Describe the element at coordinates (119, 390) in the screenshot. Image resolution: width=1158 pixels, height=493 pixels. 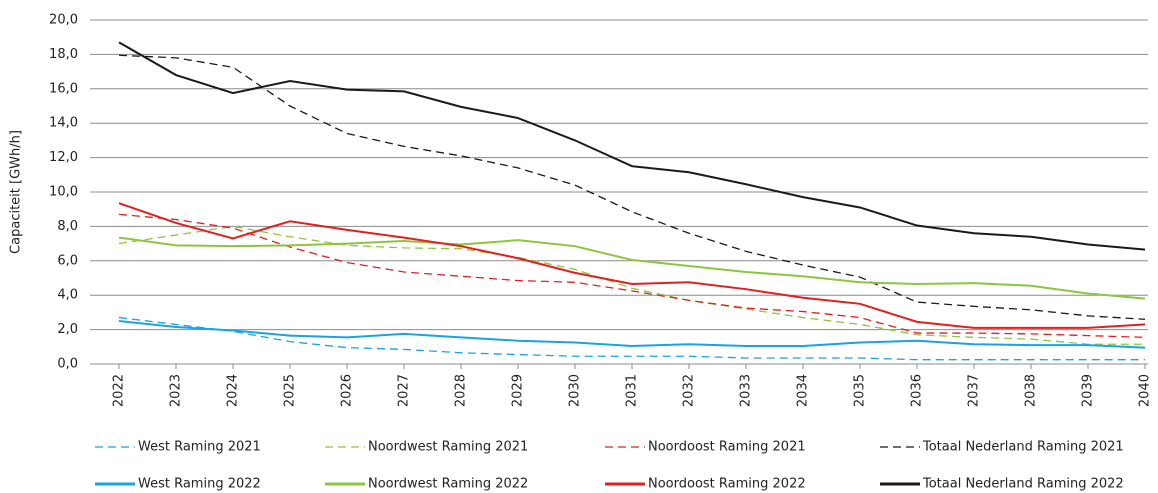
I see `x-tick-label: 2022` at that location.